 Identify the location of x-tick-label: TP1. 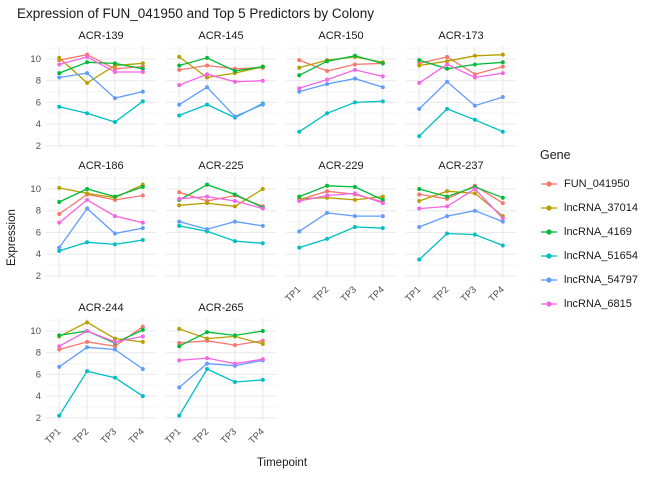
(53, 436).